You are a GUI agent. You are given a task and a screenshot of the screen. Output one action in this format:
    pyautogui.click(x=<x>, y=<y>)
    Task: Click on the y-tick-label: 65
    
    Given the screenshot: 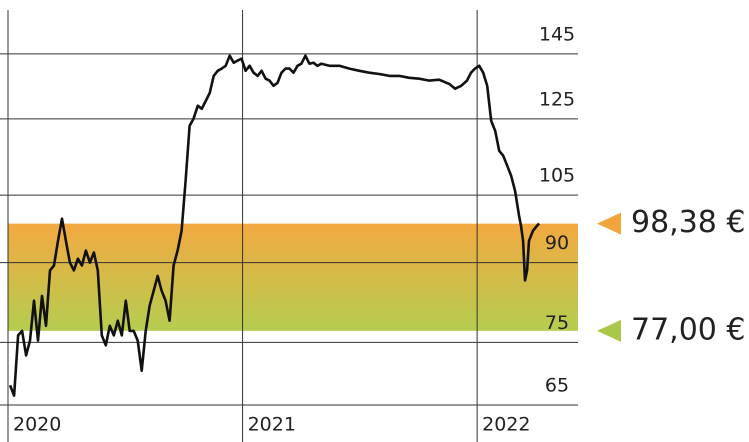 What is the action you would take?
    pyautogui.click(x=557, y=386)
    